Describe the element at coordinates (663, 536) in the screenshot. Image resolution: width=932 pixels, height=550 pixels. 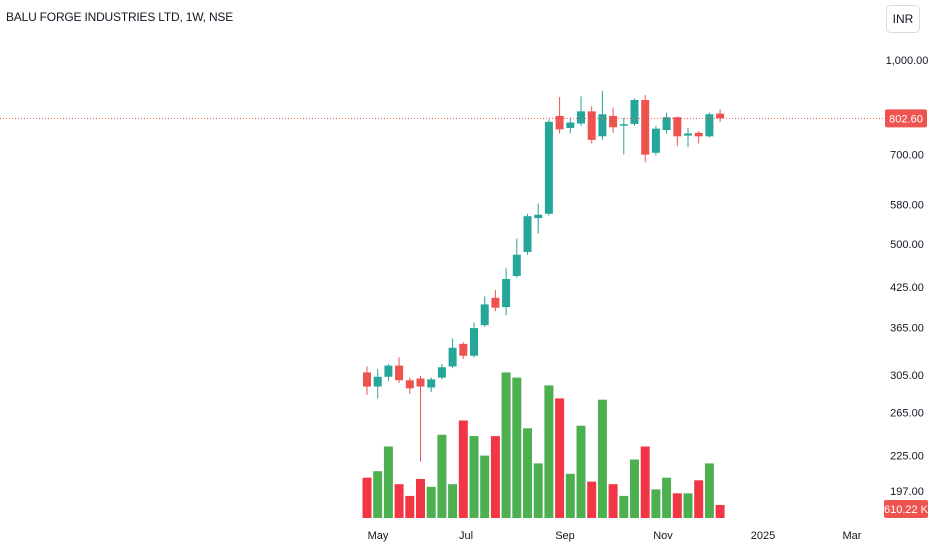
I see `time-tick-label: Nov` at that location.